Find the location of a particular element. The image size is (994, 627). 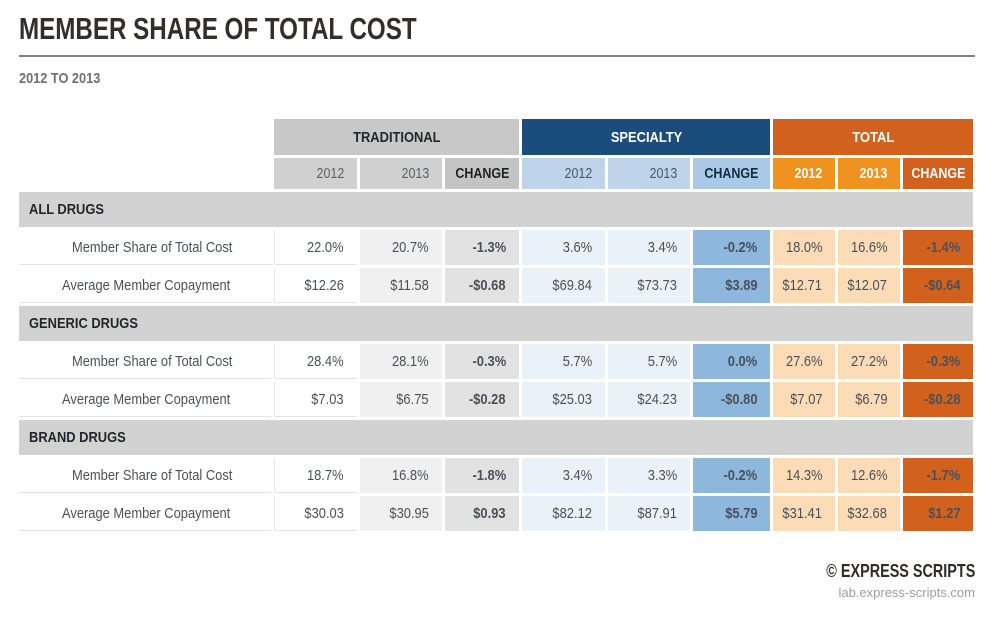

value-text: 20.7% is located at coordinates (410, 248).